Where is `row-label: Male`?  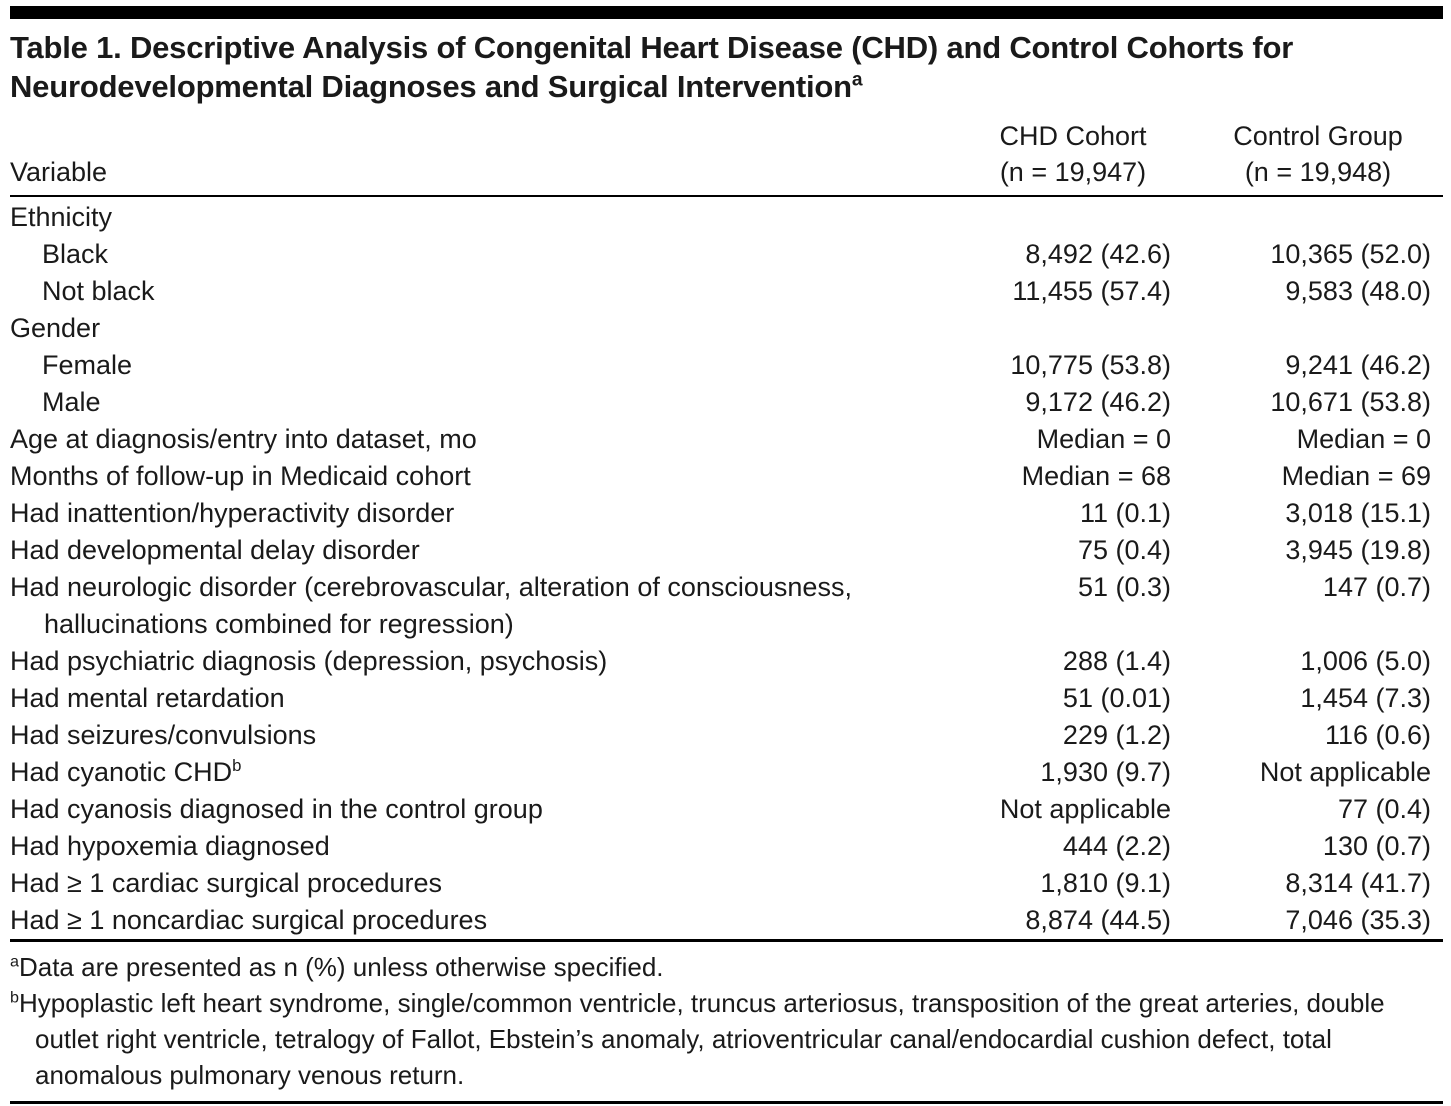 row-label: Male is located at coordinates (481, 402).